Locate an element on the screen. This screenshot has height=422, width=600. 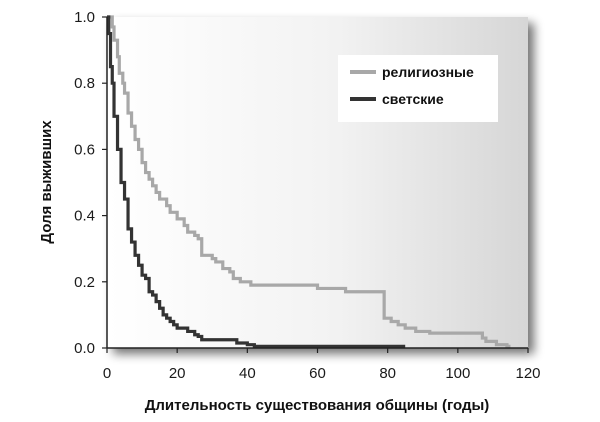
y-axis-title: Доля выживших is located at coordinates (46, 182).